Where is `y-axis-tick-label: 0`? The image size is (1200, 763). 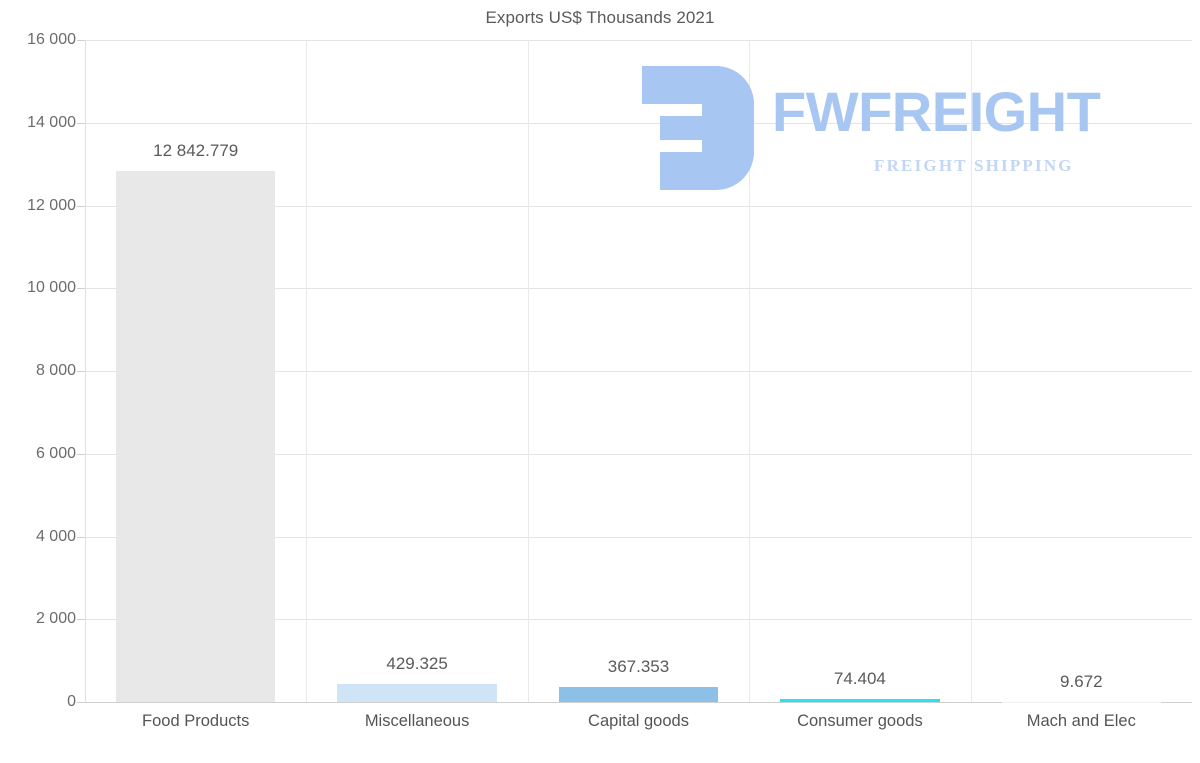 y-axis-tick-label: 0 is located at coordinates (71, 701).